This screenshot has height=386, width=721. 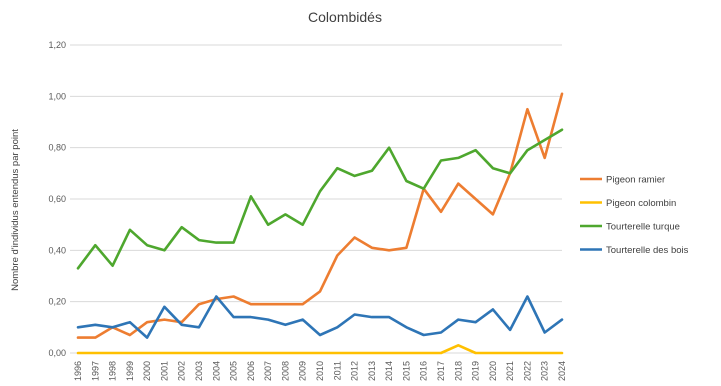 What do you see at coordinates (527, 371) in the screenshot?
I see `x-tick-label: 2022` at bounding box center [527, 371].